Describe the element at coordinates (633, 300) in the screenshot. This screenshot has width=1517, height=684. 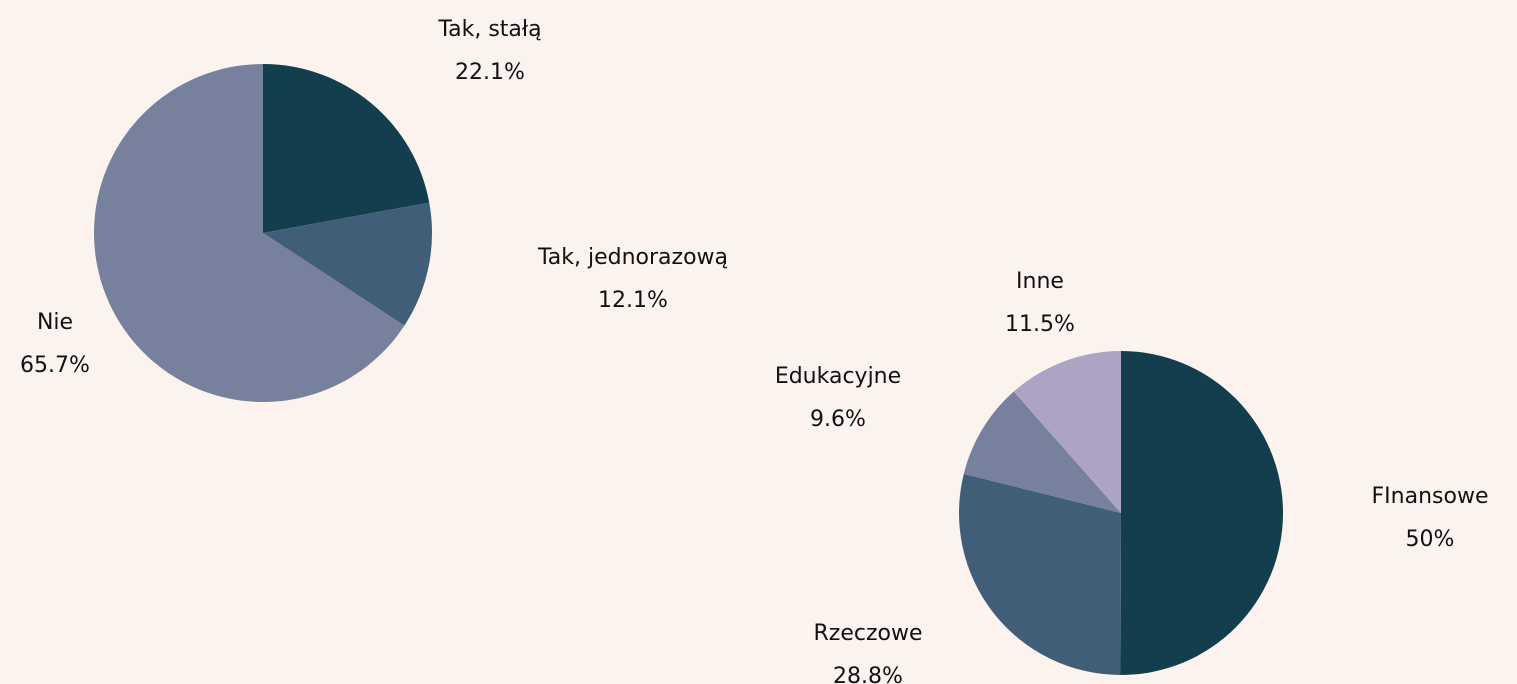
I see `slice-value-label: 12.1%` at that location.